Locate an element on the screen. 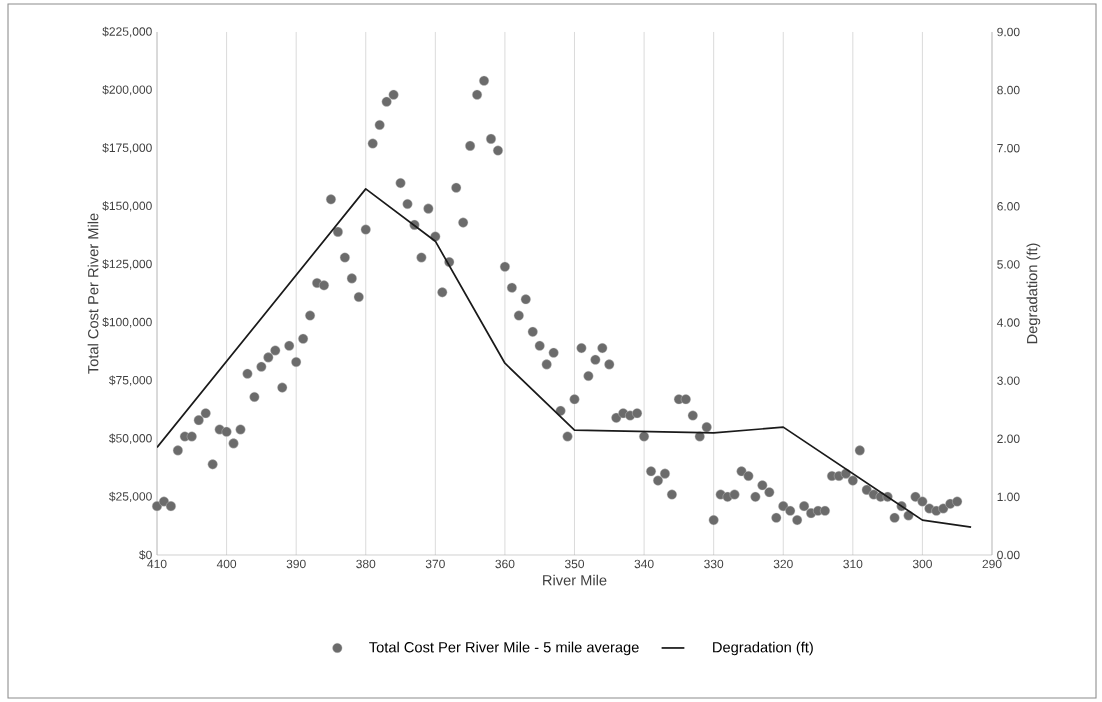  y-tick-label: $150,000 is located at coordinates (127, 206).